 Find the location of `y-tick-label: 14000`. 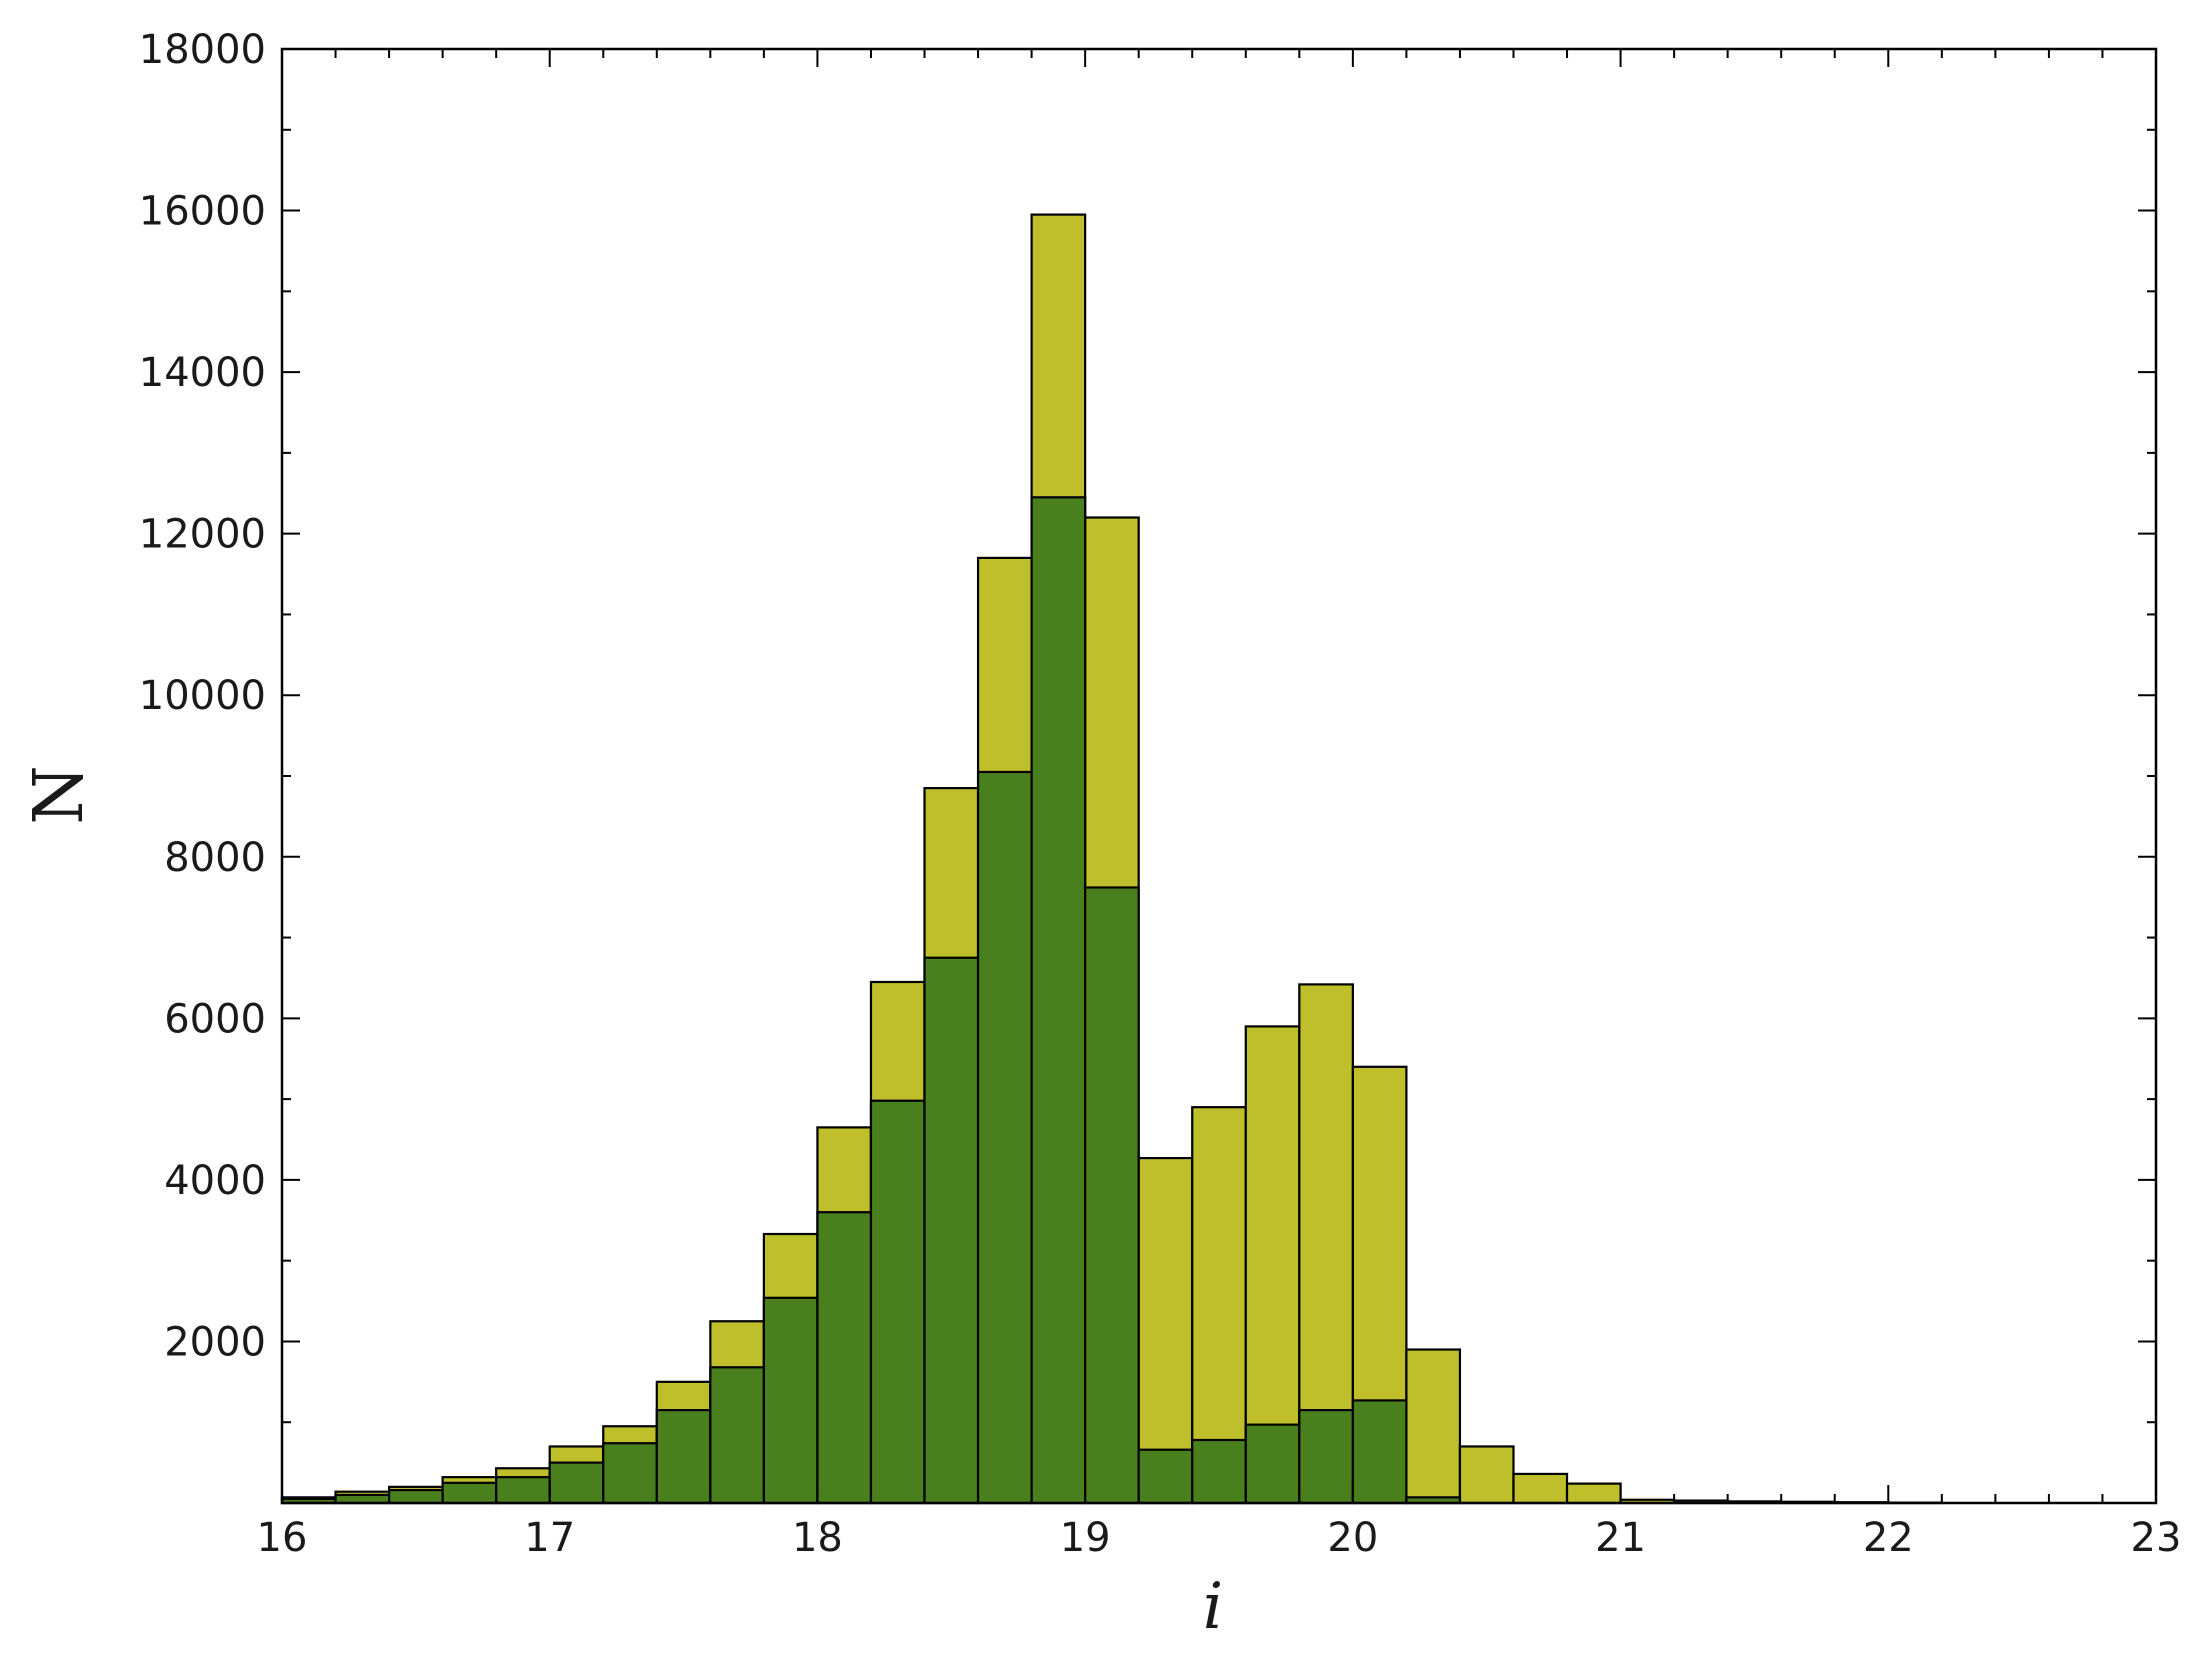

y-tick-label: 14000 is located at coordinates (202, 373).